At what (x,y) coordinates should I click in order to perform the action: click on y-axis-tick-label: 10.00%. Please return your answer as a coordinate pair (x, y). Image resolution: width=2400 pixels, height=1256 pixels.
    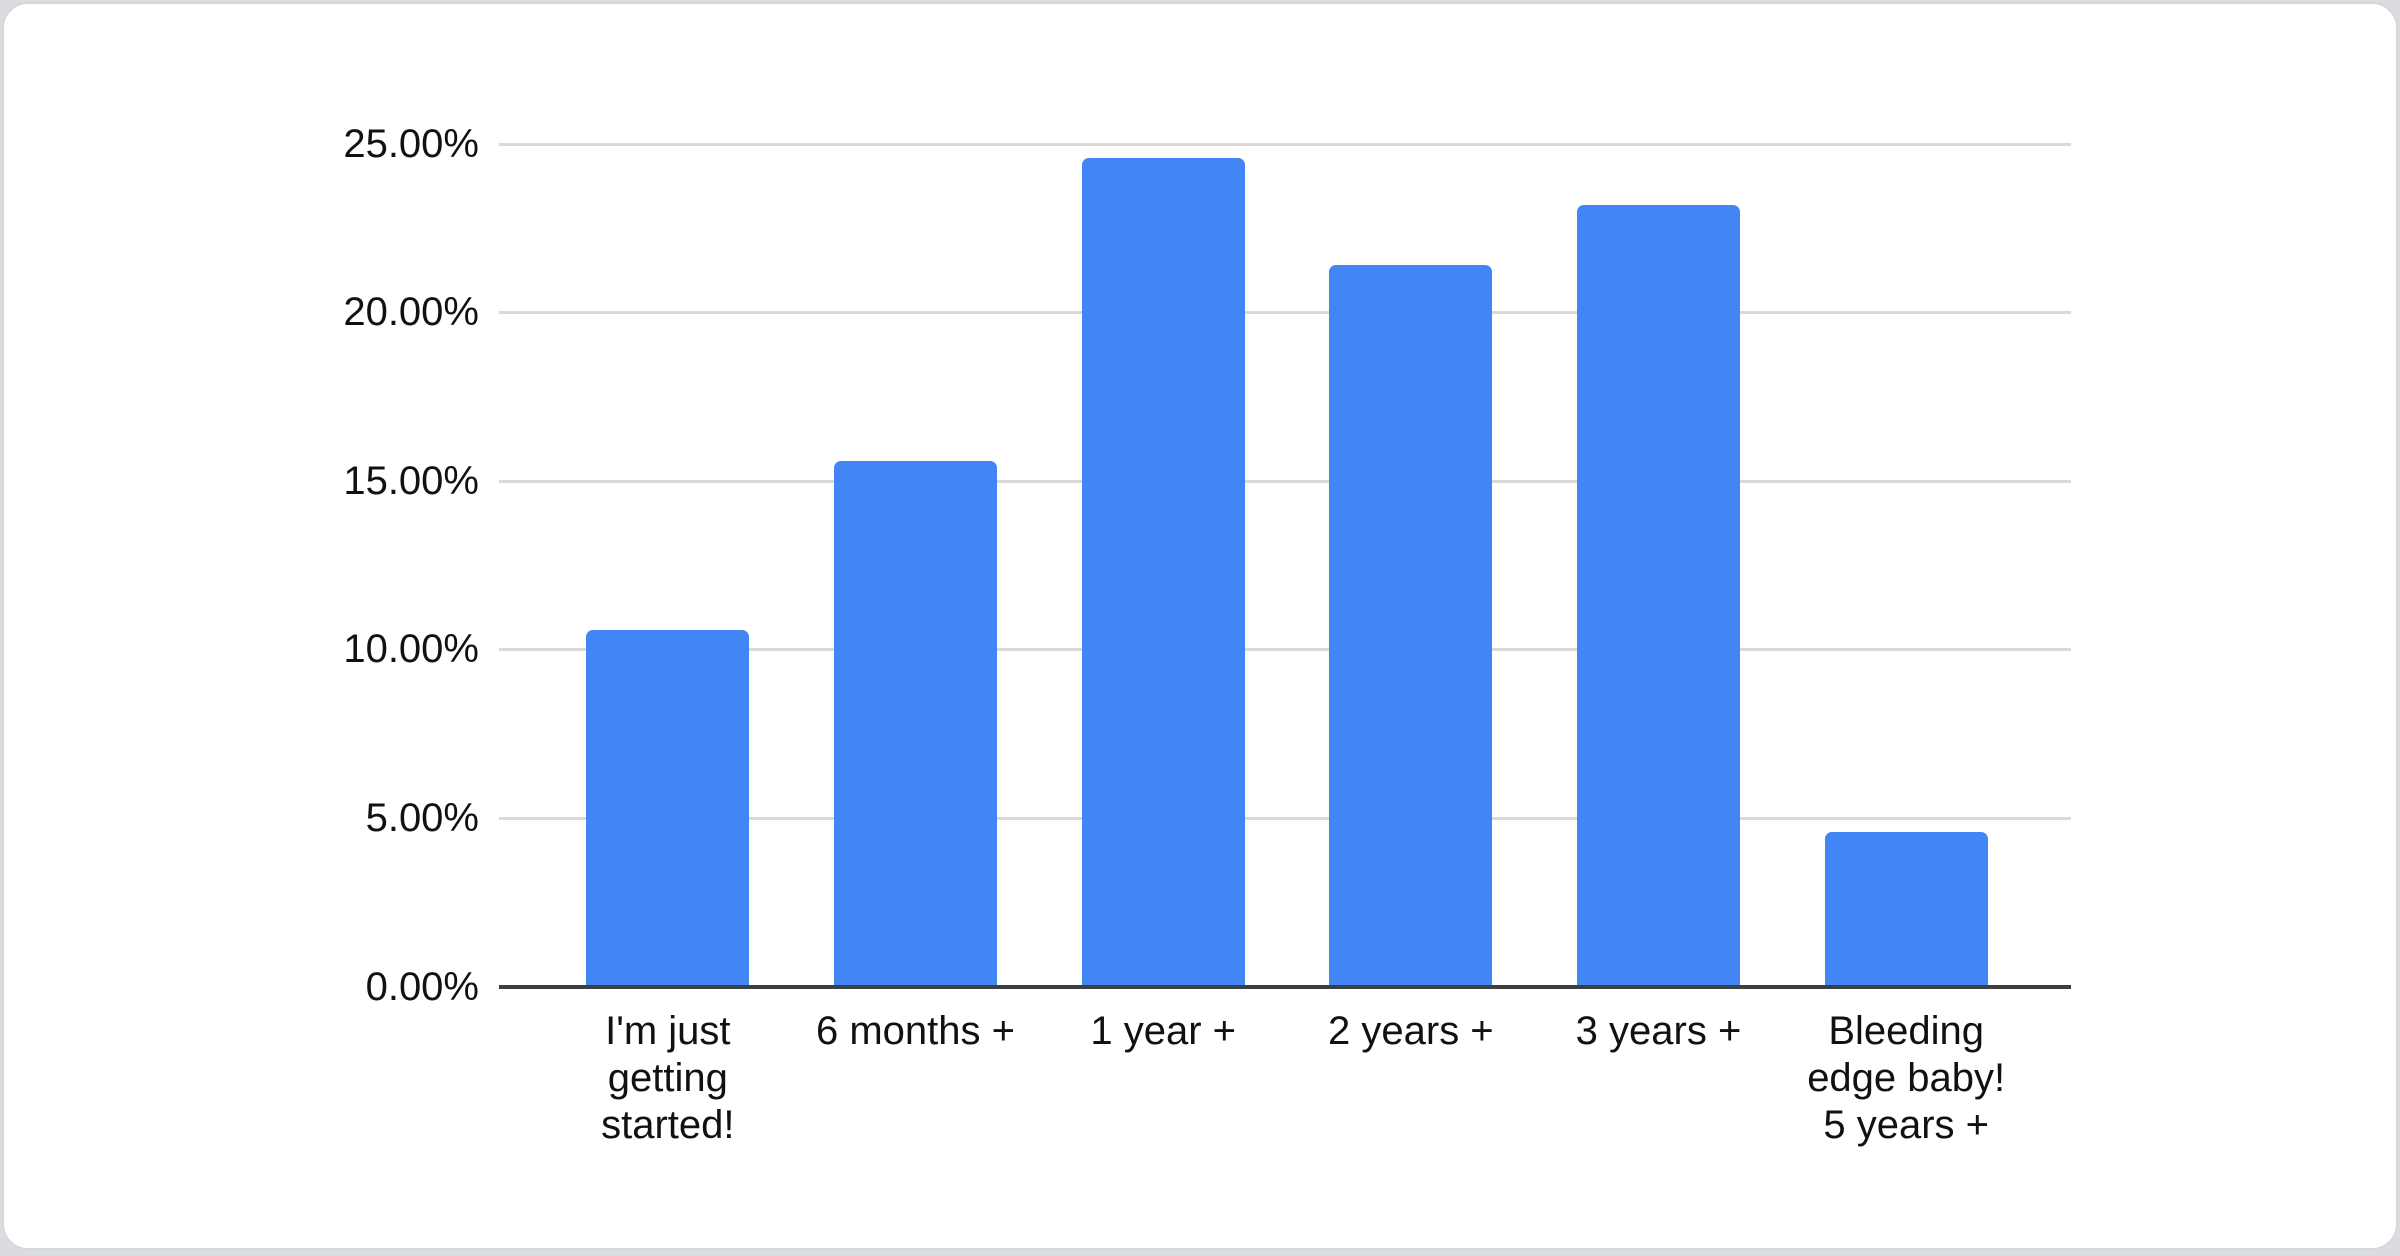
    Looking at the image, I should click on (411, 649).